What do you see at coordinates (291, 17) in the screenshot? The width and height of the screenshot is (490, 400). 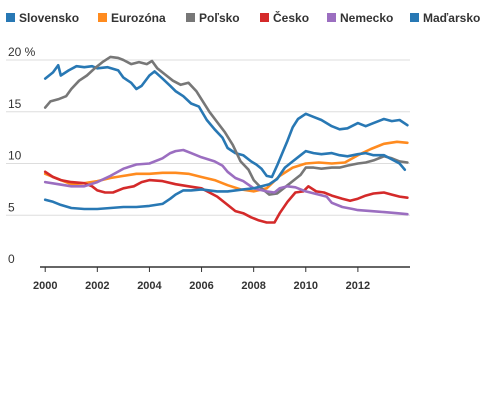 I see `legend-label: Česko` at bounding box center [291, 17].